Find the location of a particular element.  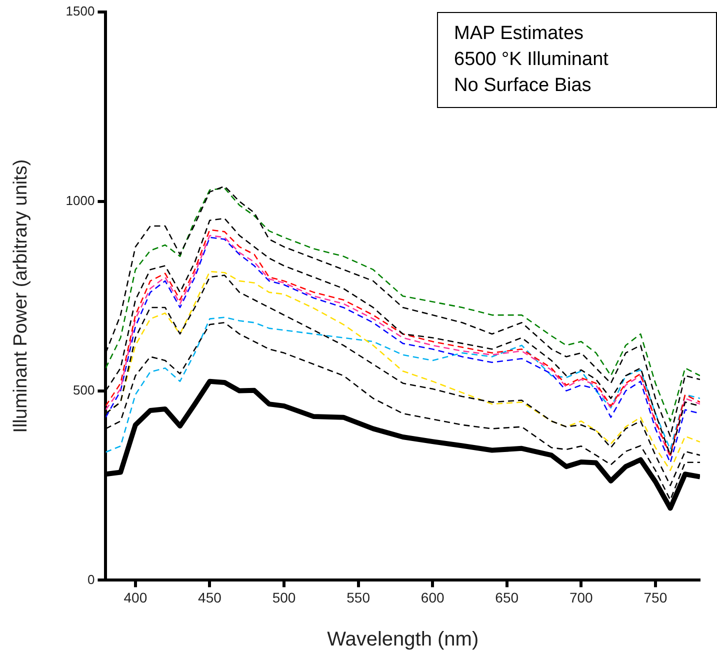

x-tick-label: 700 is located at coordinates (581, 597).